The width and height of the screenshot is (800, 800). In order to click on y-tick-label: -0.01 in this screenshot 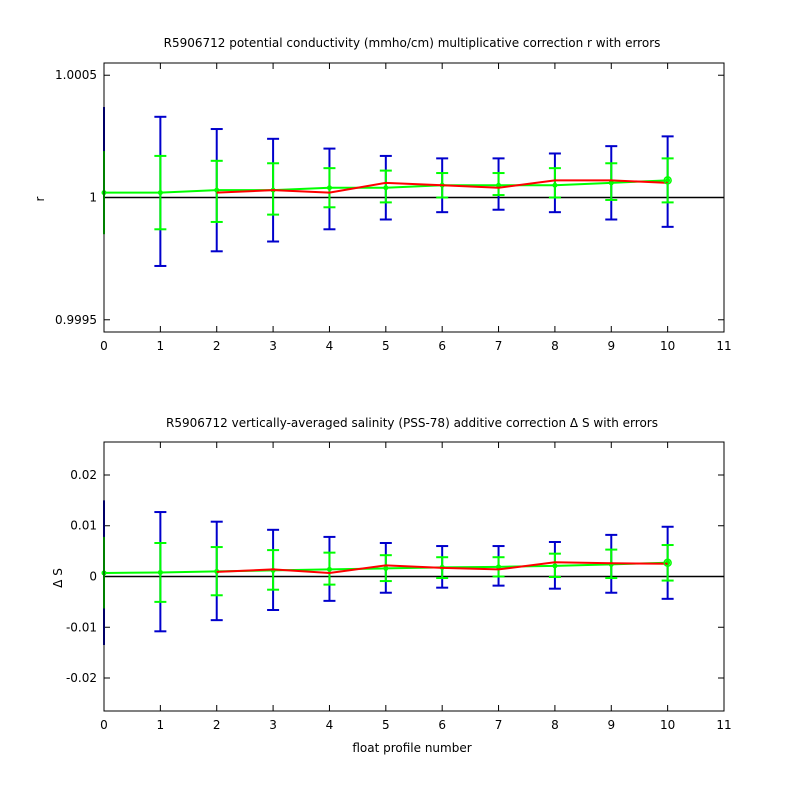, I will do `click(81, 627)`.